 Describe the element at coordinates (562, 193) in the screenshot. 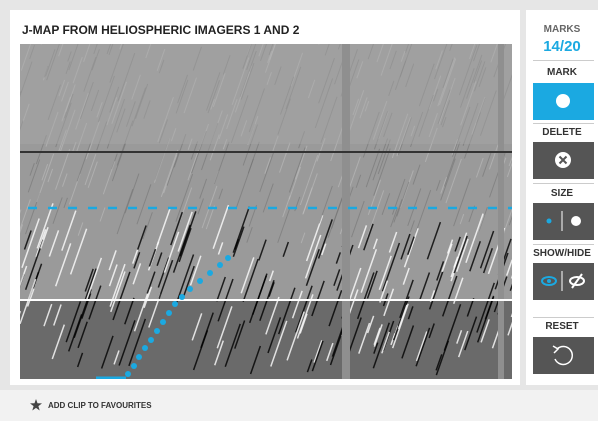

I see `tool-label: SIZE` at that location.